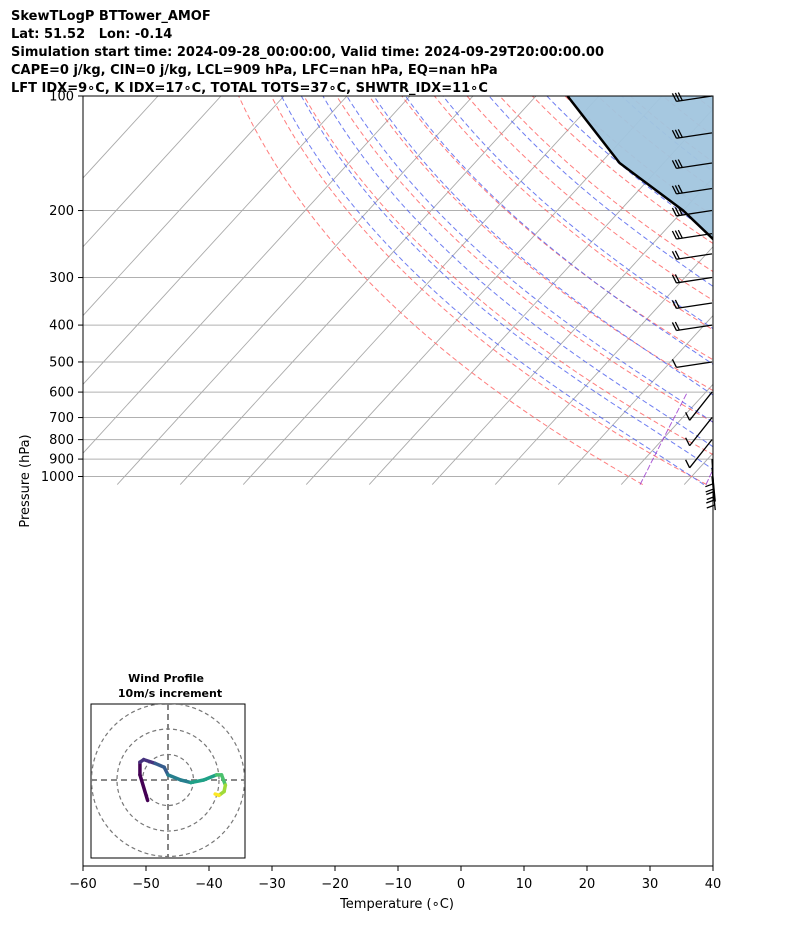  What do you see at coordinates (121, 137) in the screenshot?
I see `isotherm--160` at bounding box center [121, 137].